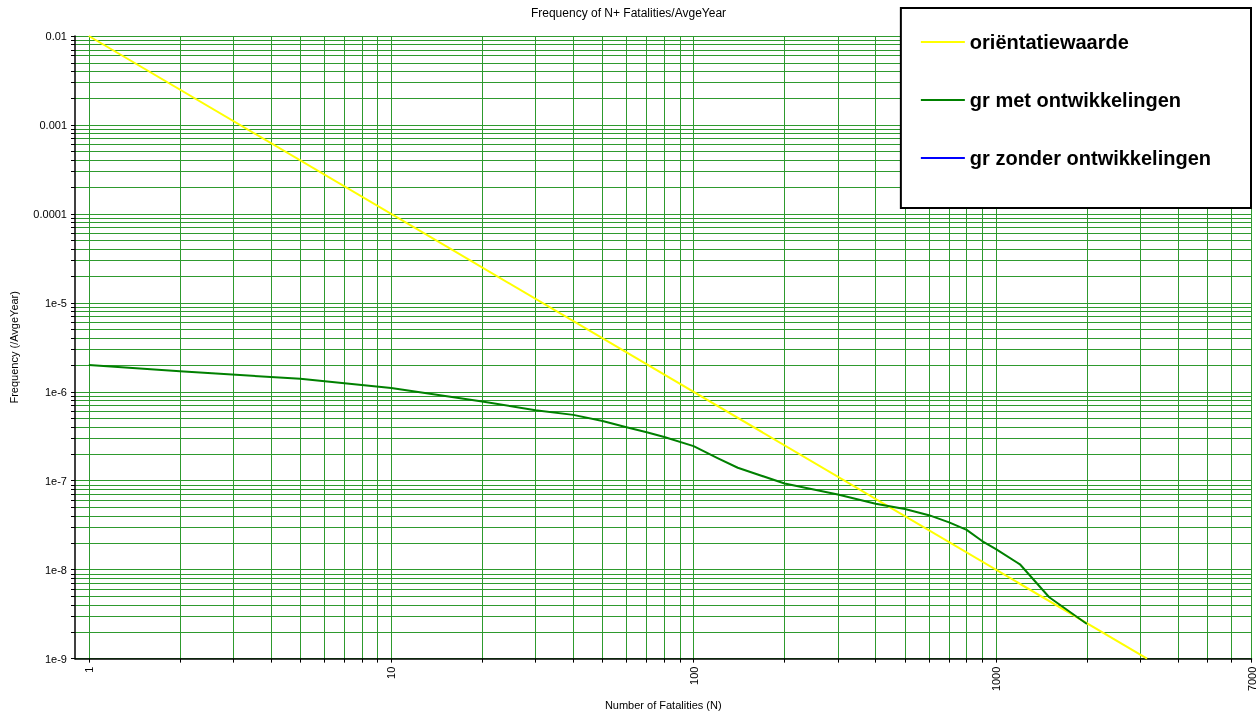 The width and height of the screenshot is (1257, 715). I want to click on y-tick-label: 1e-6, so click(55, 391).